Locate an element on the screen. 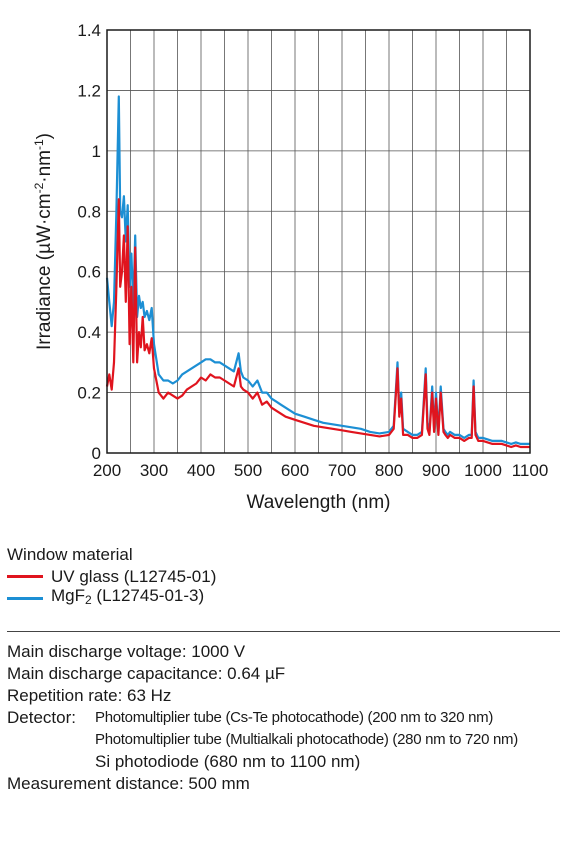  legend-label-mgf2-sub: 2 is located at coordinates (88, 600).